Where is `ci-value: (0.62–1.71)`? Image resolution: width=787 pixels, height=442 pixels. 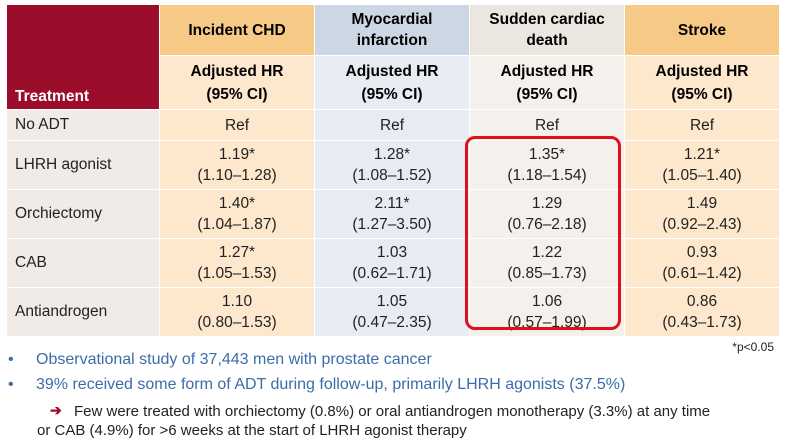
ci-value: (0.62–1.71) is located at coordinates (392, 273).